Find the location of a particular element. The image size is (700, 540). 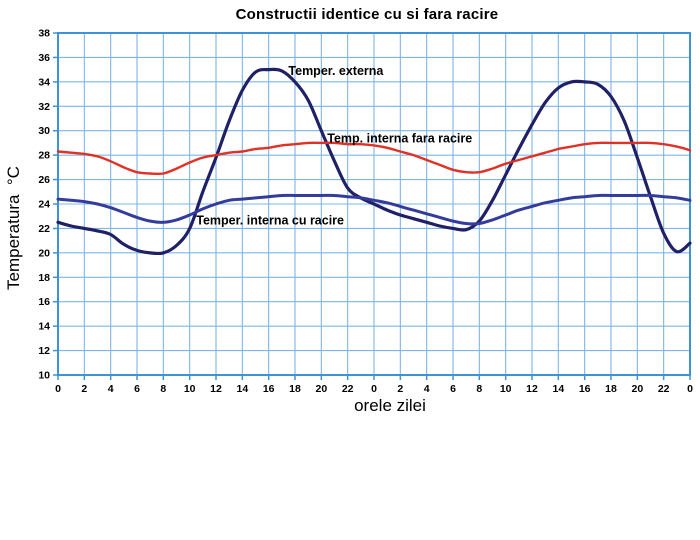

y-tick-label: 28 is located at coordinates (44, 156).